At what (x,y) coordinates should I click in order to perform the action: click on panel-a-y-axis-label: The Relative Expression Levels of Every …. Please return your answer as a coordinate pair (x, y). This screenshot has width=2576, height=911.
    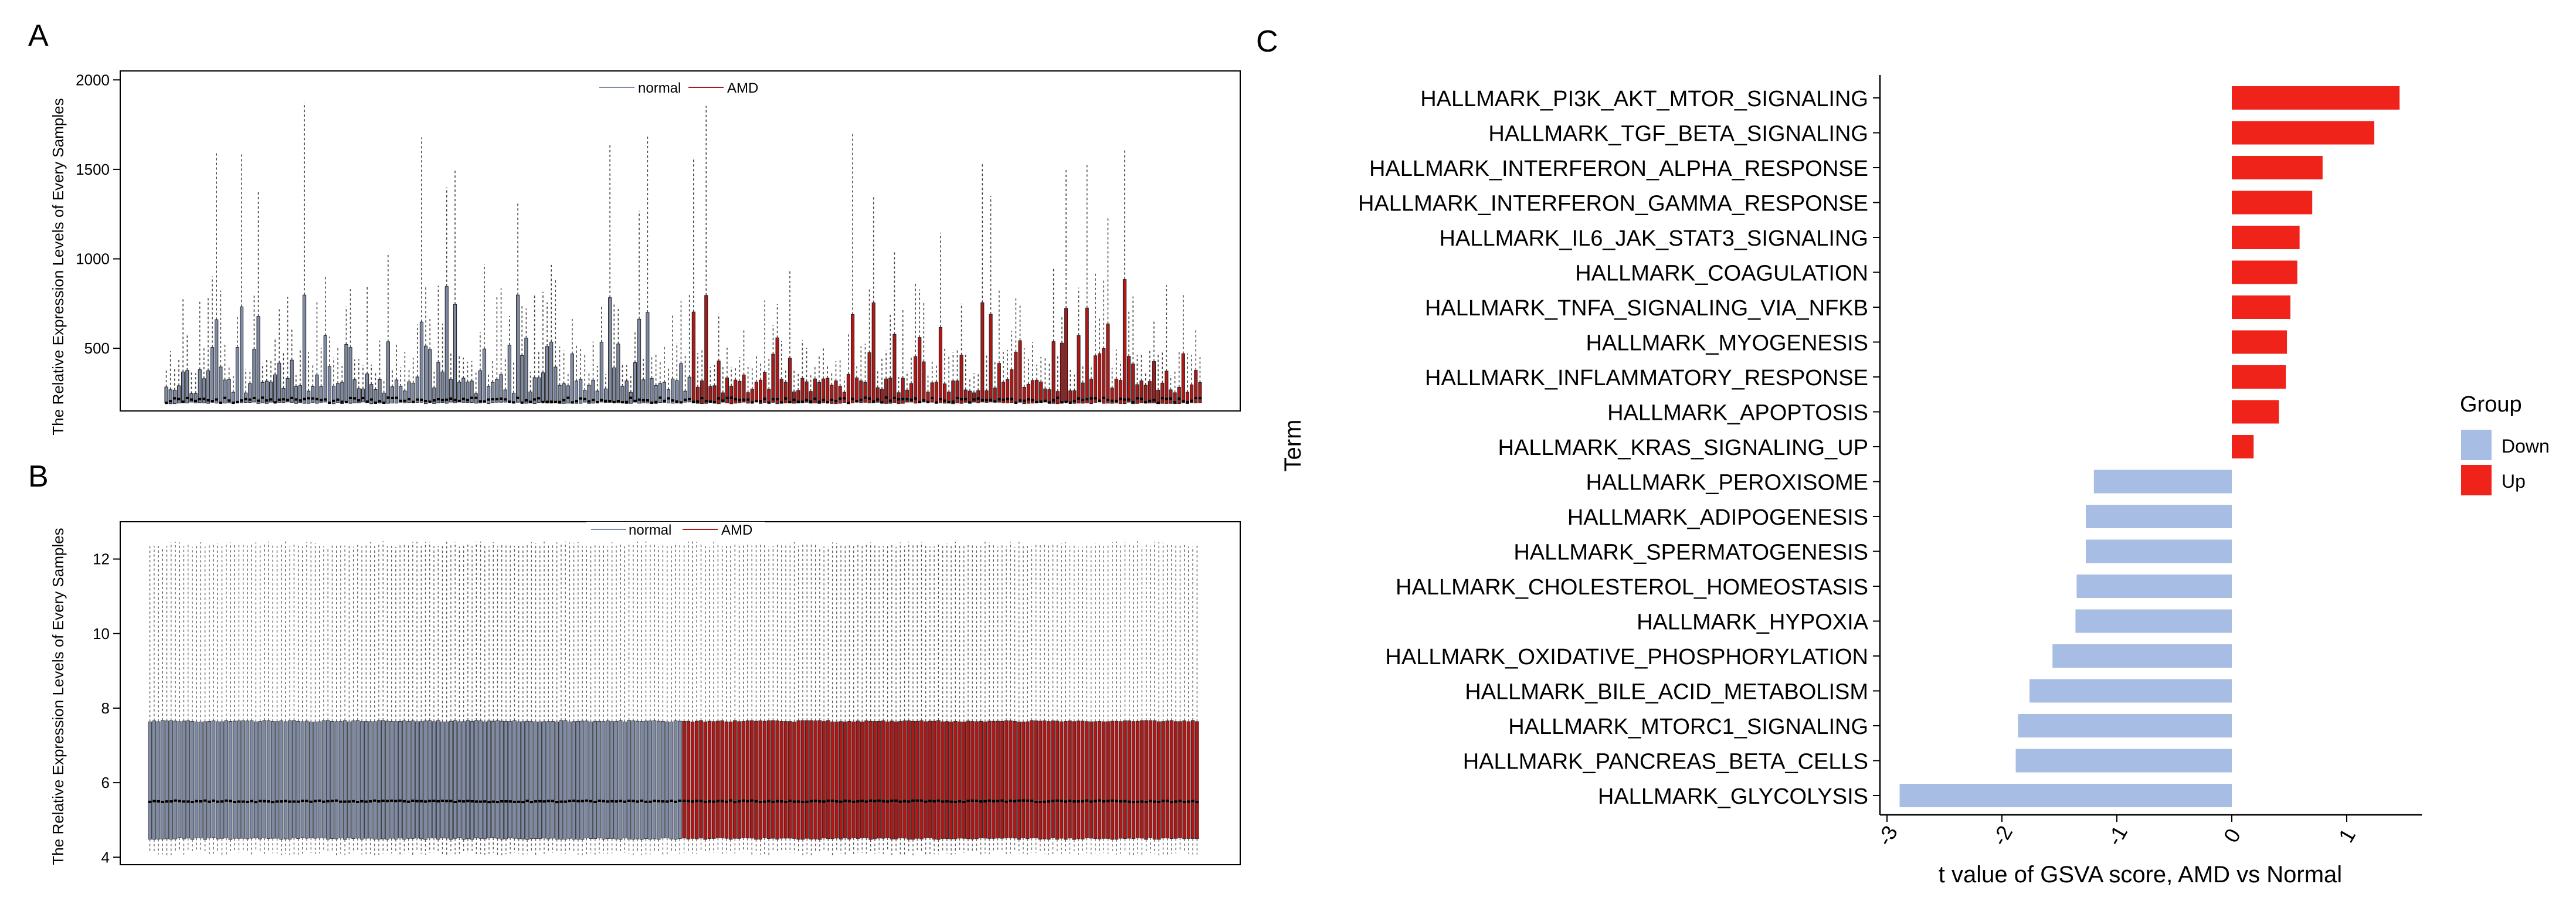
    Looking at the image, I should click on (58, 266).